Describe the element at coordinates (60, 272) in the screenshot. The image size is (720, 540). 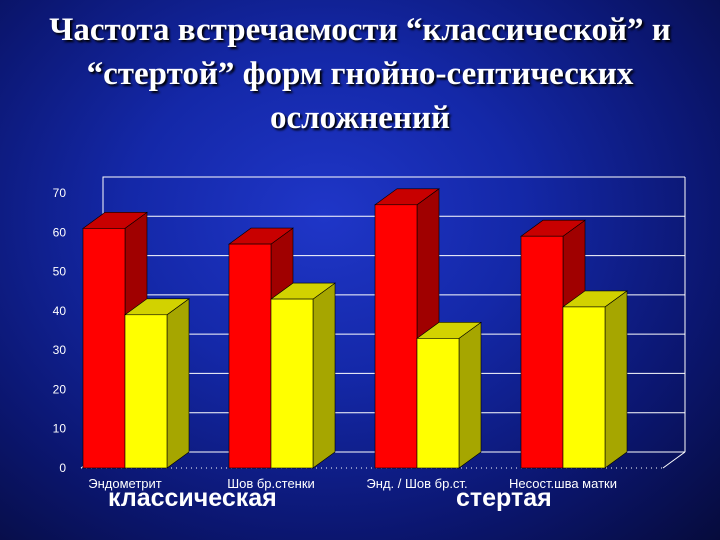
I see `y-tick-label-5: 50` at that location.